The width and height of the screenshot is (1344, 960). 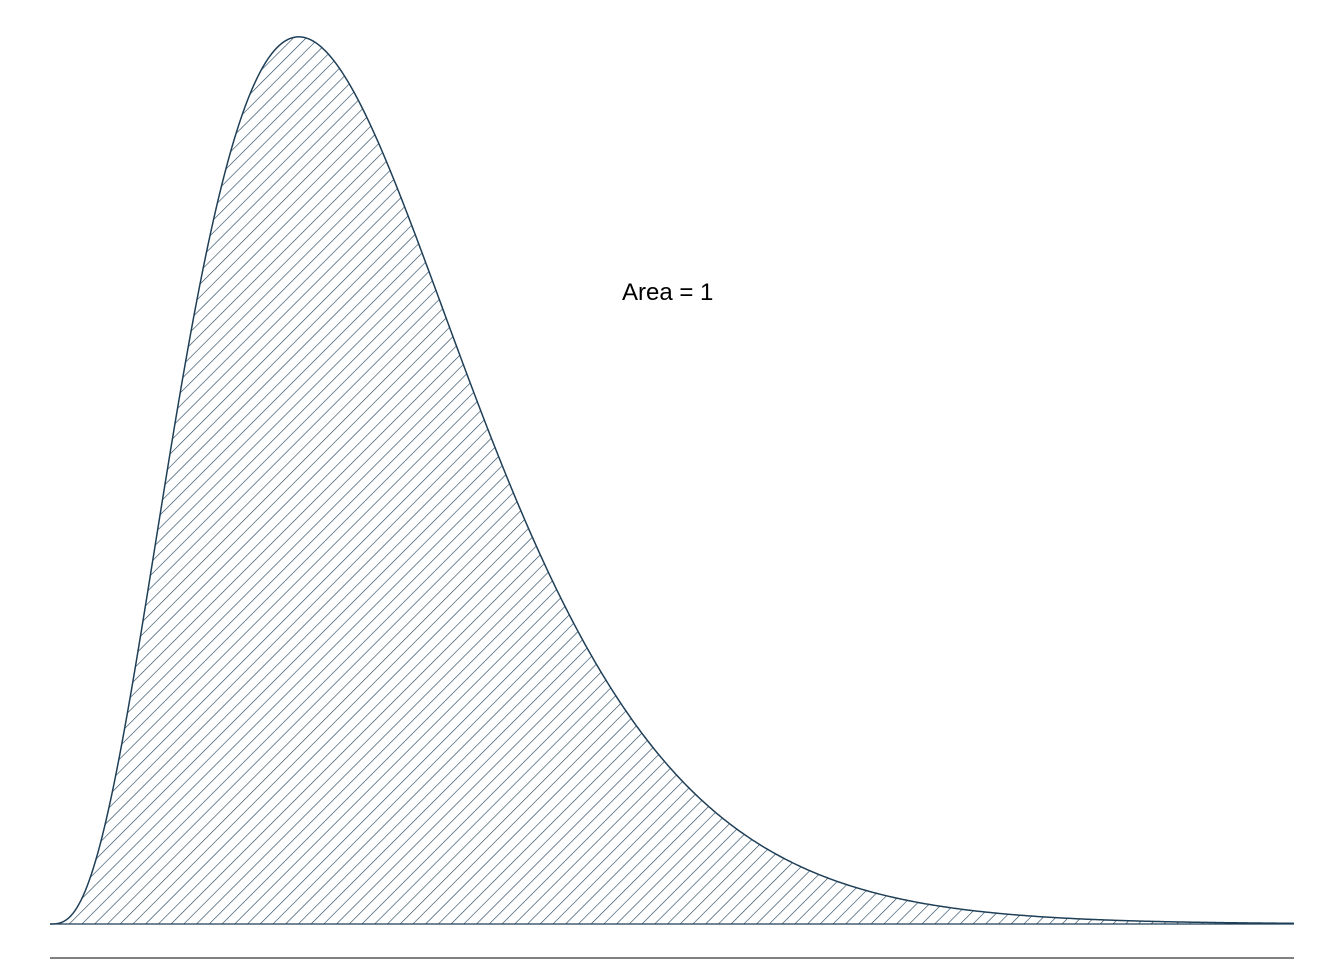 I want to click on area-annotation: Area = 1, so click(x=667, y=292).